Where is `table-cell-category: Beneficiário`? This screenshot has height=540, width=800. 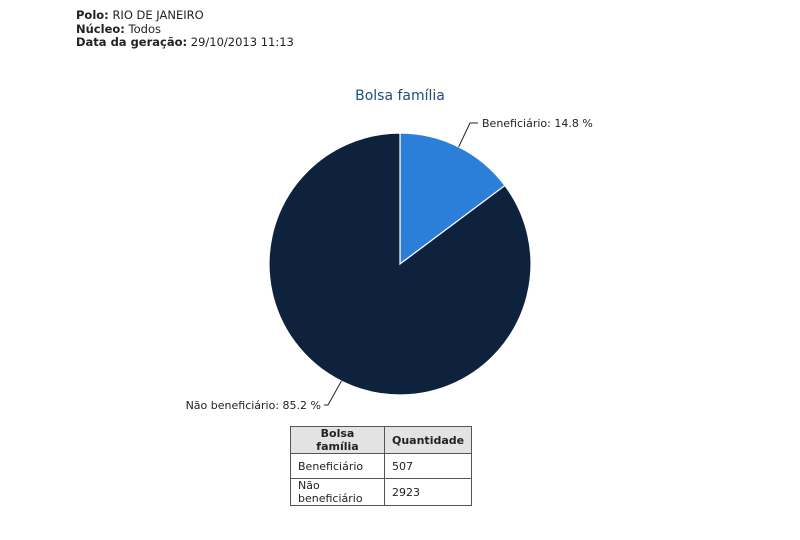
table-cell-category: Beneficiário is located at coordinates (337, 466).